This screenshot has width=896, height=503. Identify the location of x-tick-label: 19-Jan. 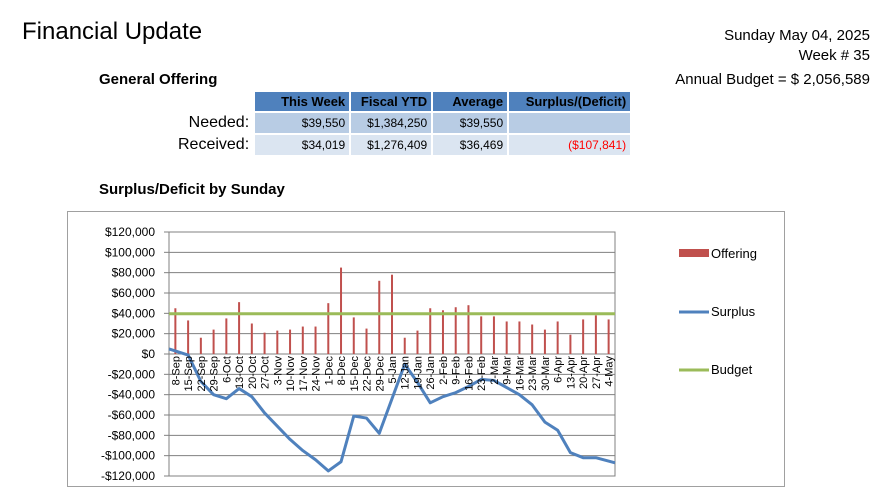
(418, 373).